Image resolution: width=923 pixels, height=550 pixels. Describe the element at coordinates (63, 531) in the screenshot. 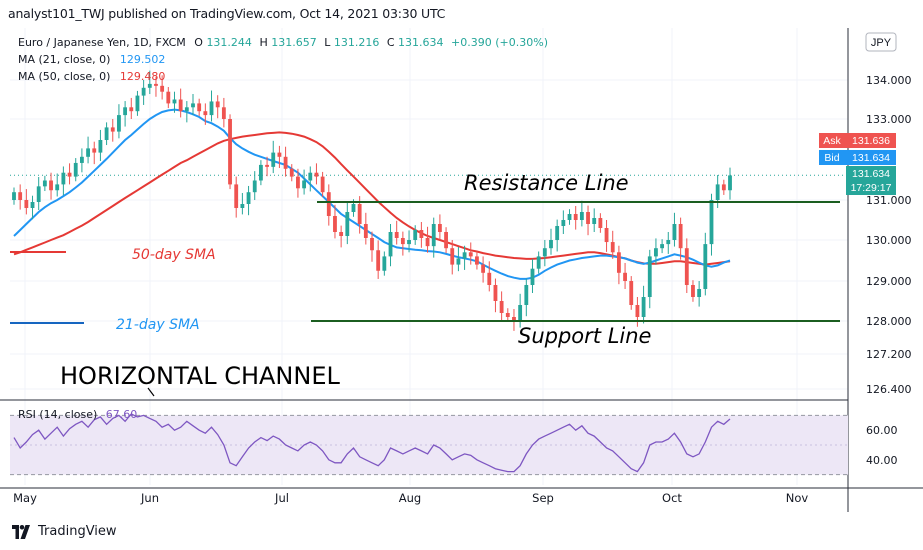

I see `footer-brand: TradingView` at that location.